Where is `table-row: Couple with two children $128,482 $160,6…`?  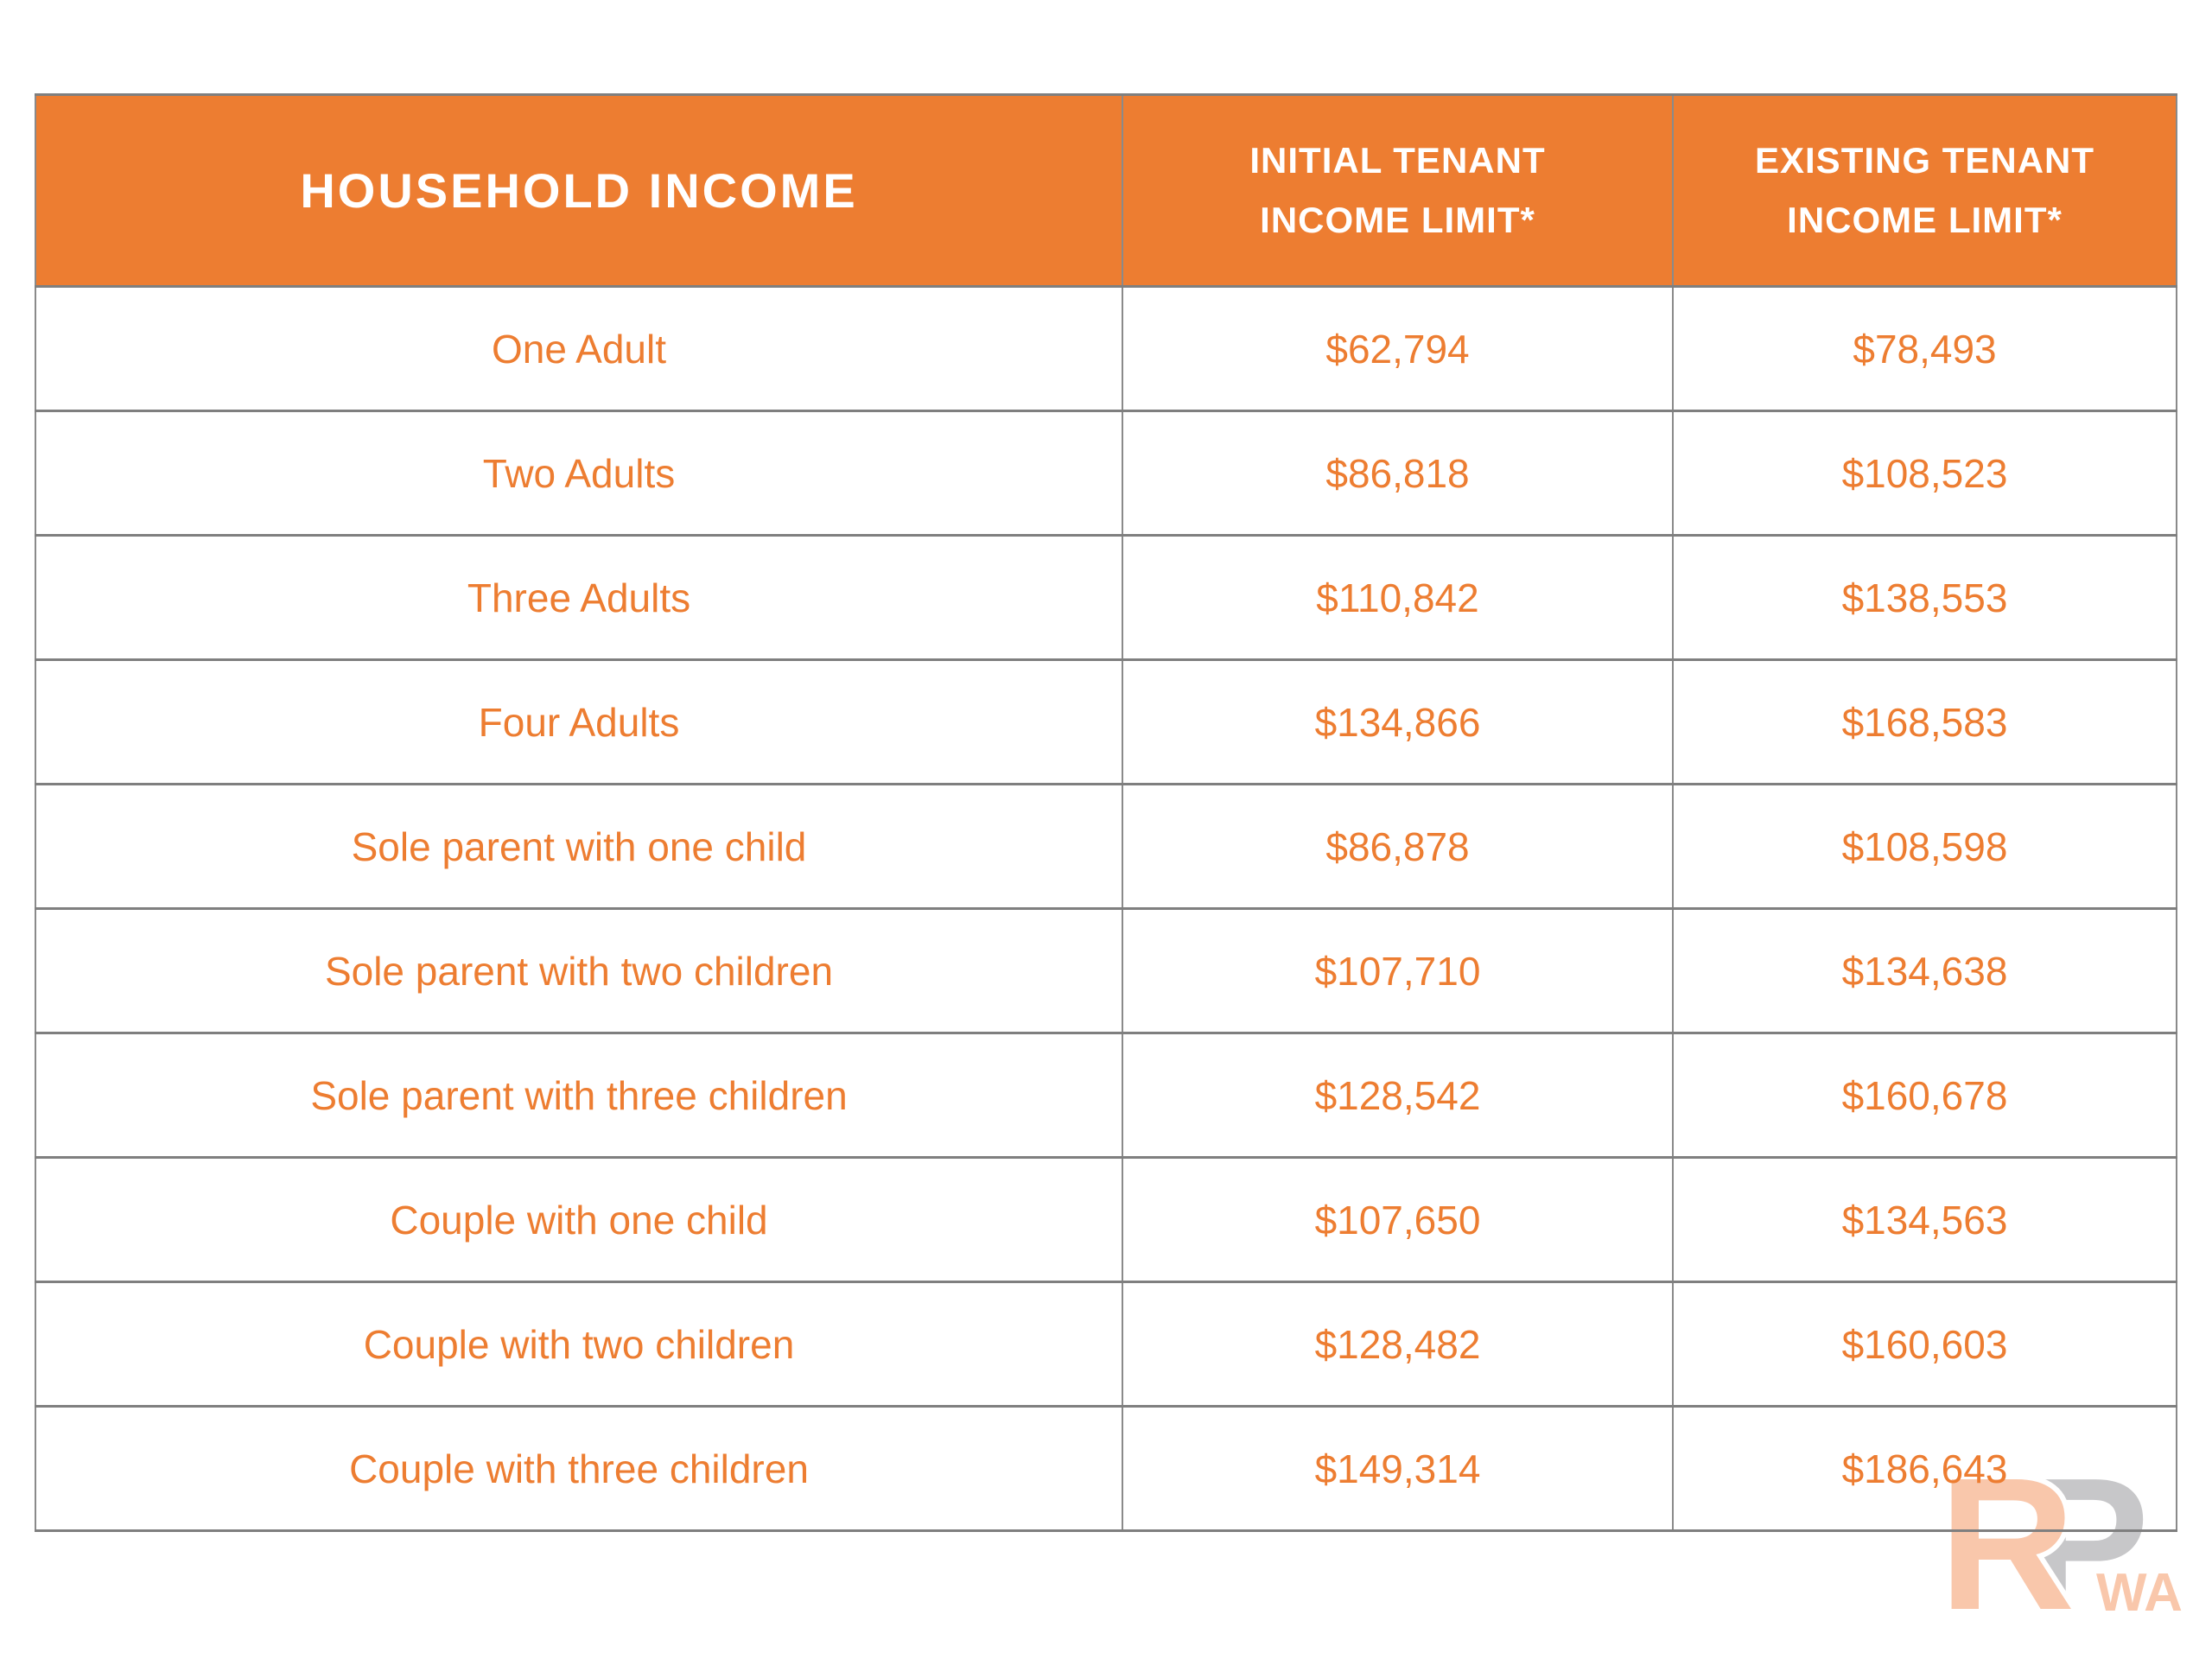
table-row: Couple with two children $128,482 $160,6… is located at coordinates (1106, 1344).